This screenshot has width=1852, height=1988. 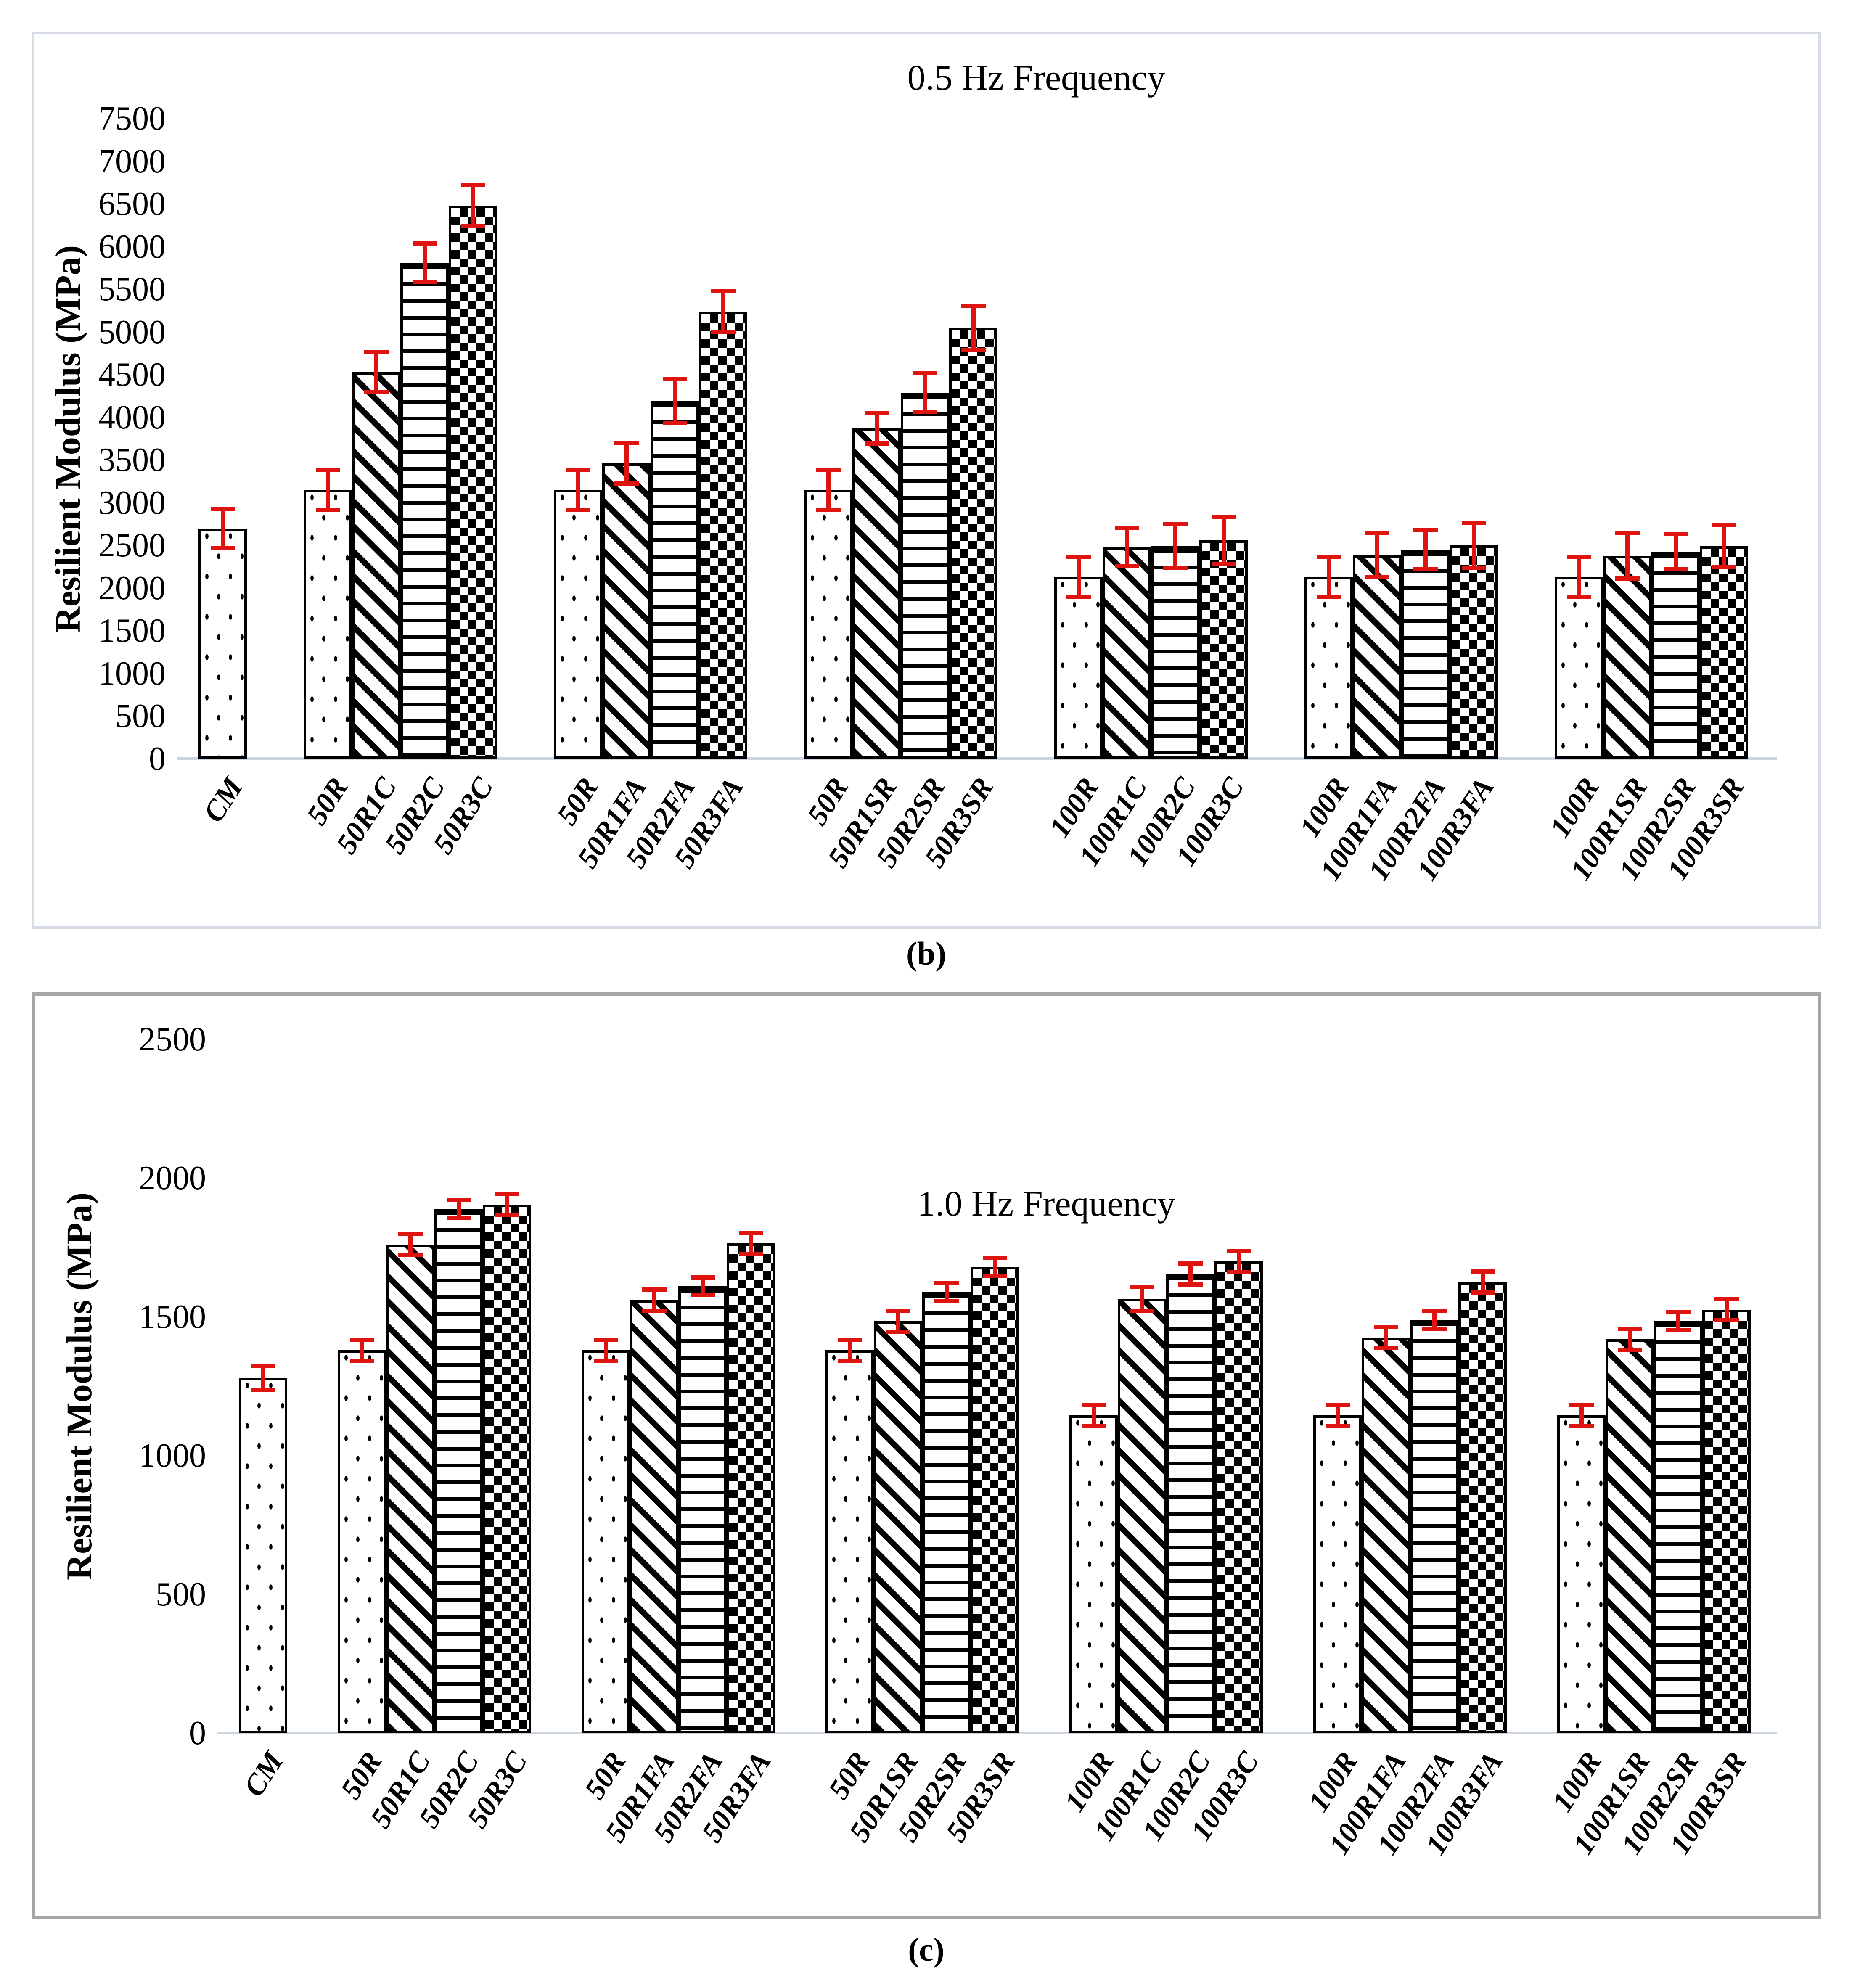 What do you see at coordinates (1036, 77) in the screenshot?
I see `chart-title-0.5hz: 0.5 Hz Frequency` at bounding box center [1036, 77].